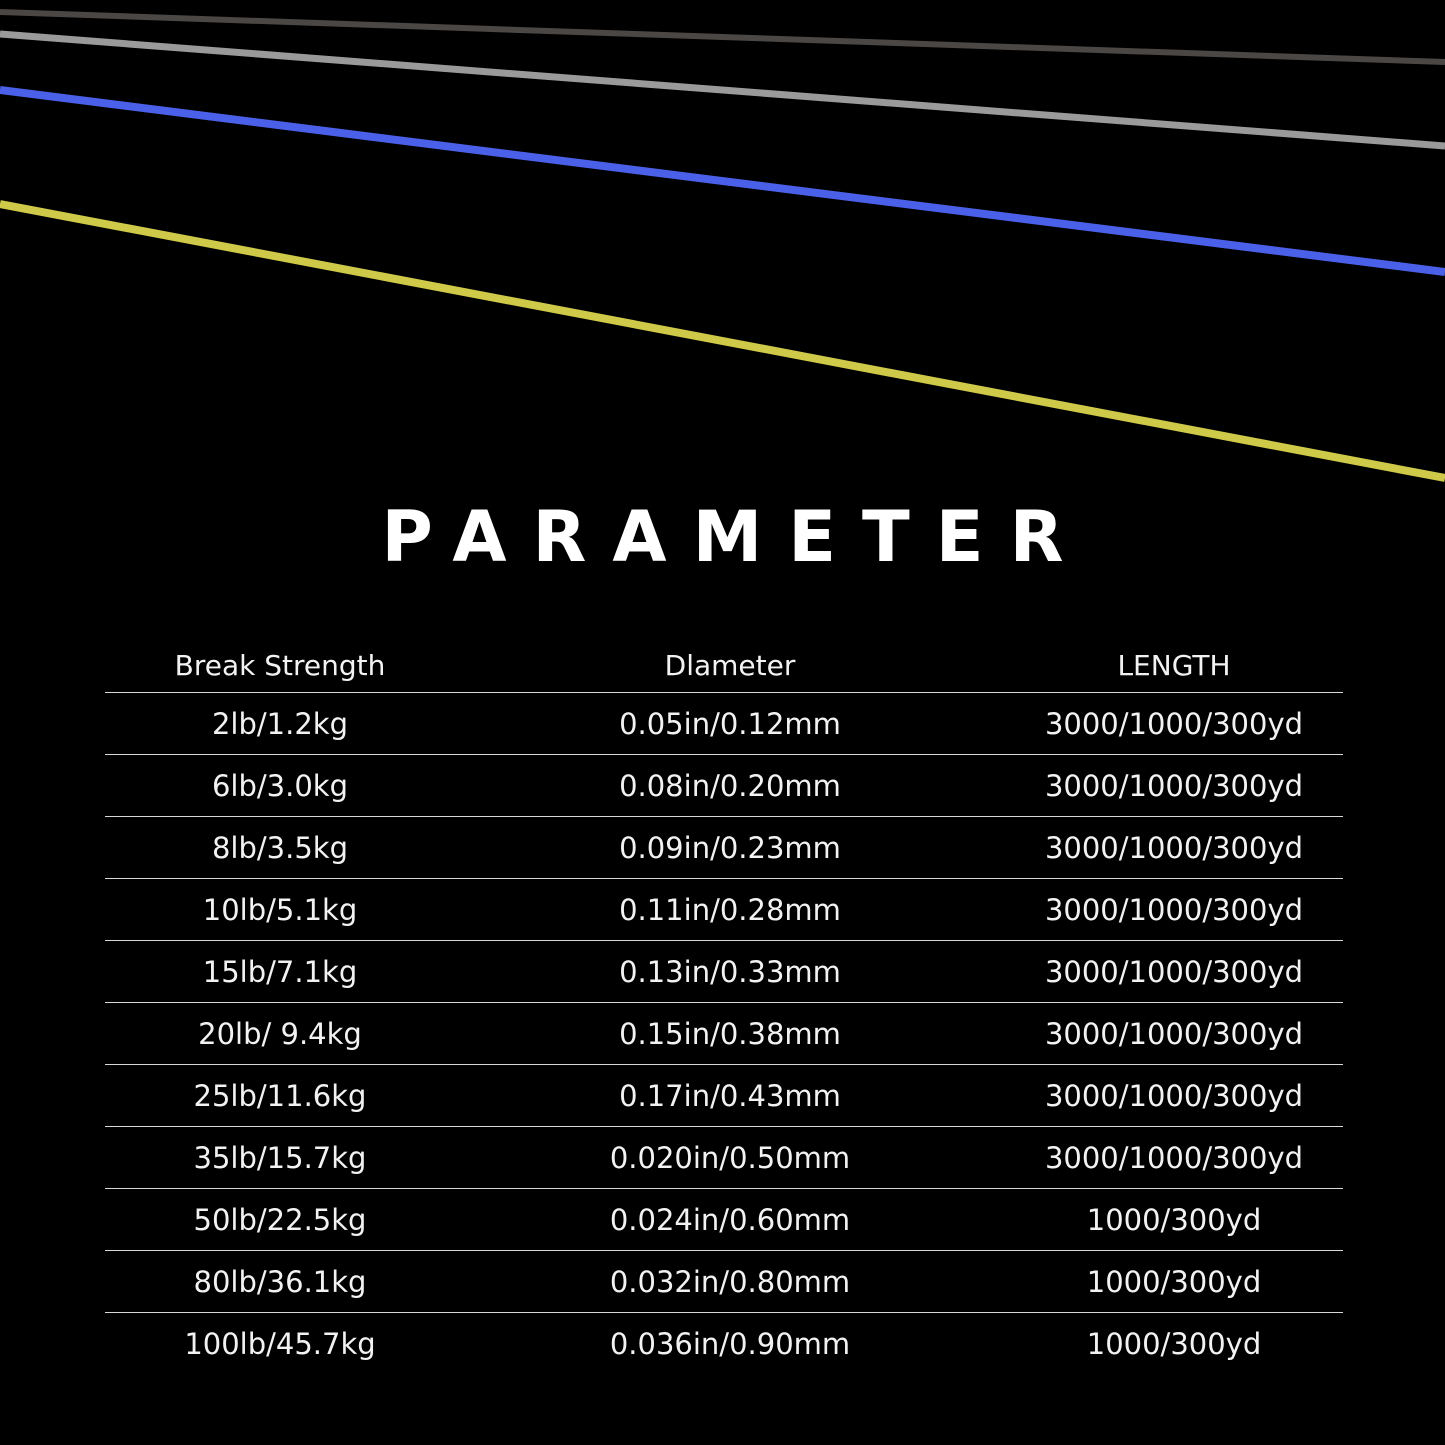 This screenshot has height=1445, width=1445. What do you see at coordinates (730, 723) in the screenshot?
I see `diameter-cell: 0.05in/0.12mm` at bounding box center [730, 723].